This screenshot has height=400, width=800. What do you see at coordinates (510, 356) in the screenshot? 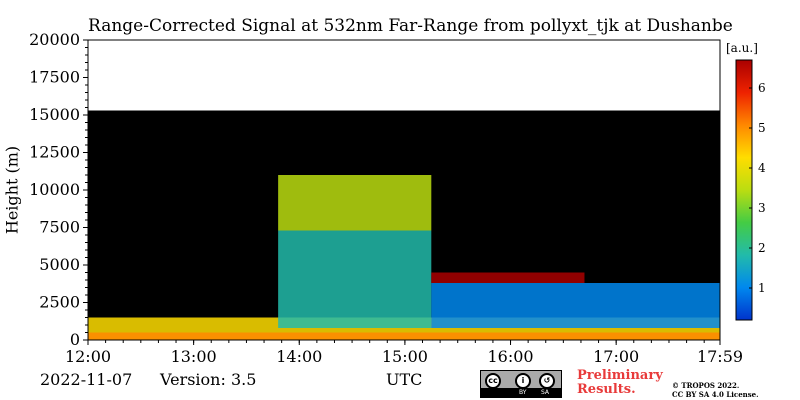
I see `x-tick-label: 16:00` at bounding box center [510, 356].